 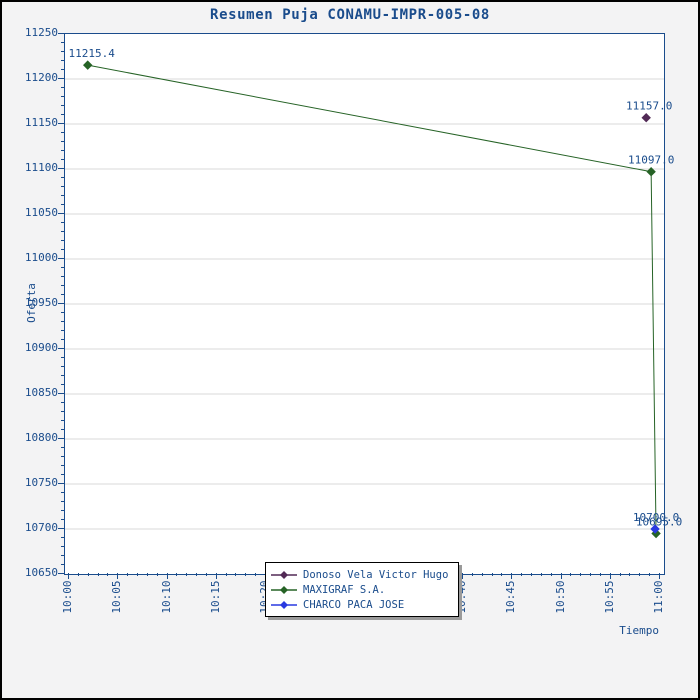 I want to click on x-tick-label: 10:10, so click(x=166, y=597).